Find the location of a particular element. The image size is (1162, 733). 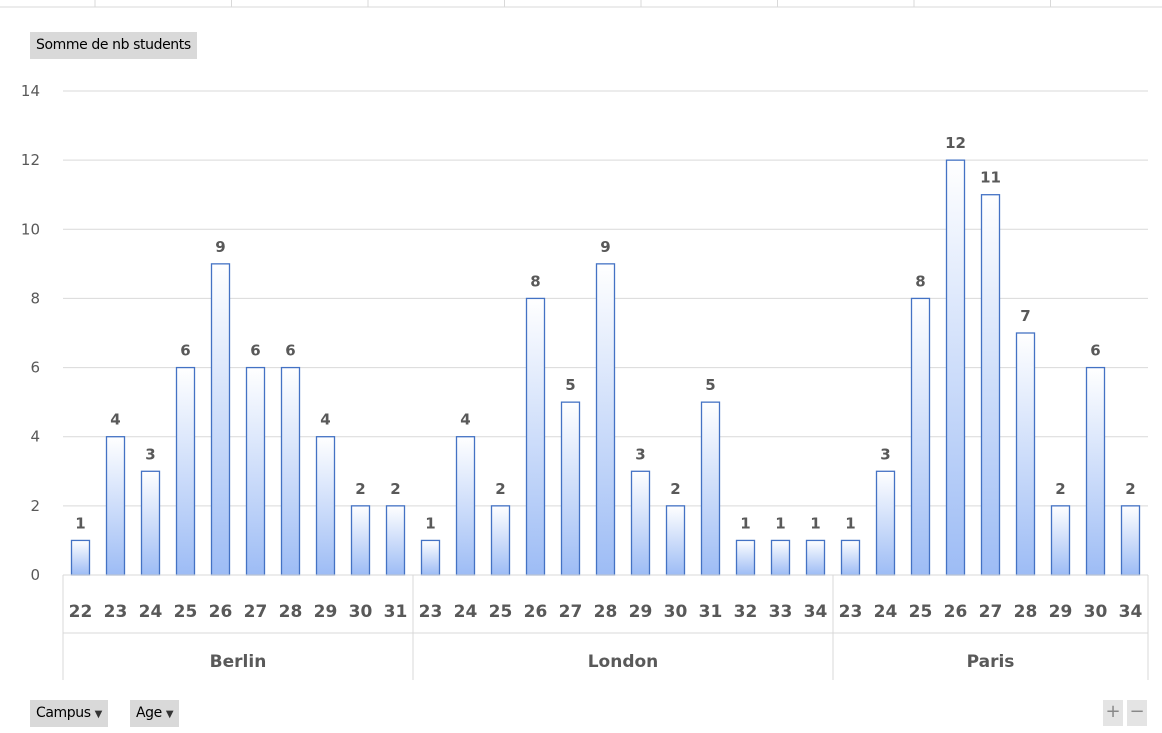

campus-field-label: Campus is located at coordinates (63, 713).